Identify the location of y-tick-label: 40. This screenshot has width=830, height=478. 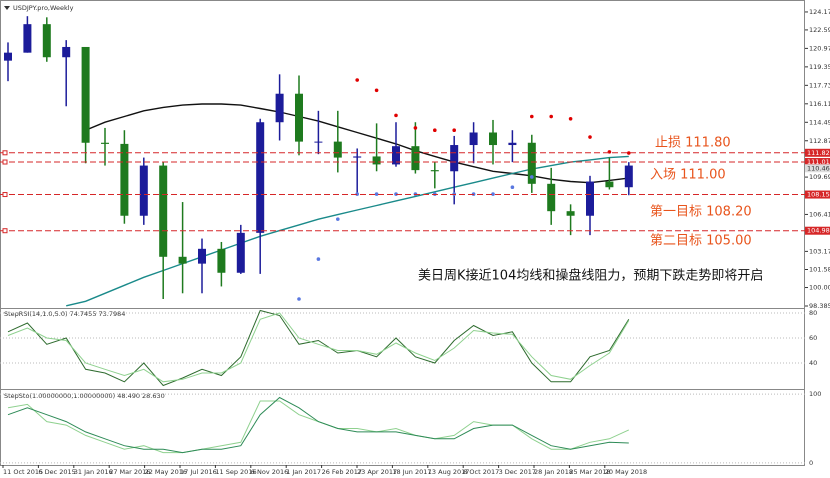
(813, 363).